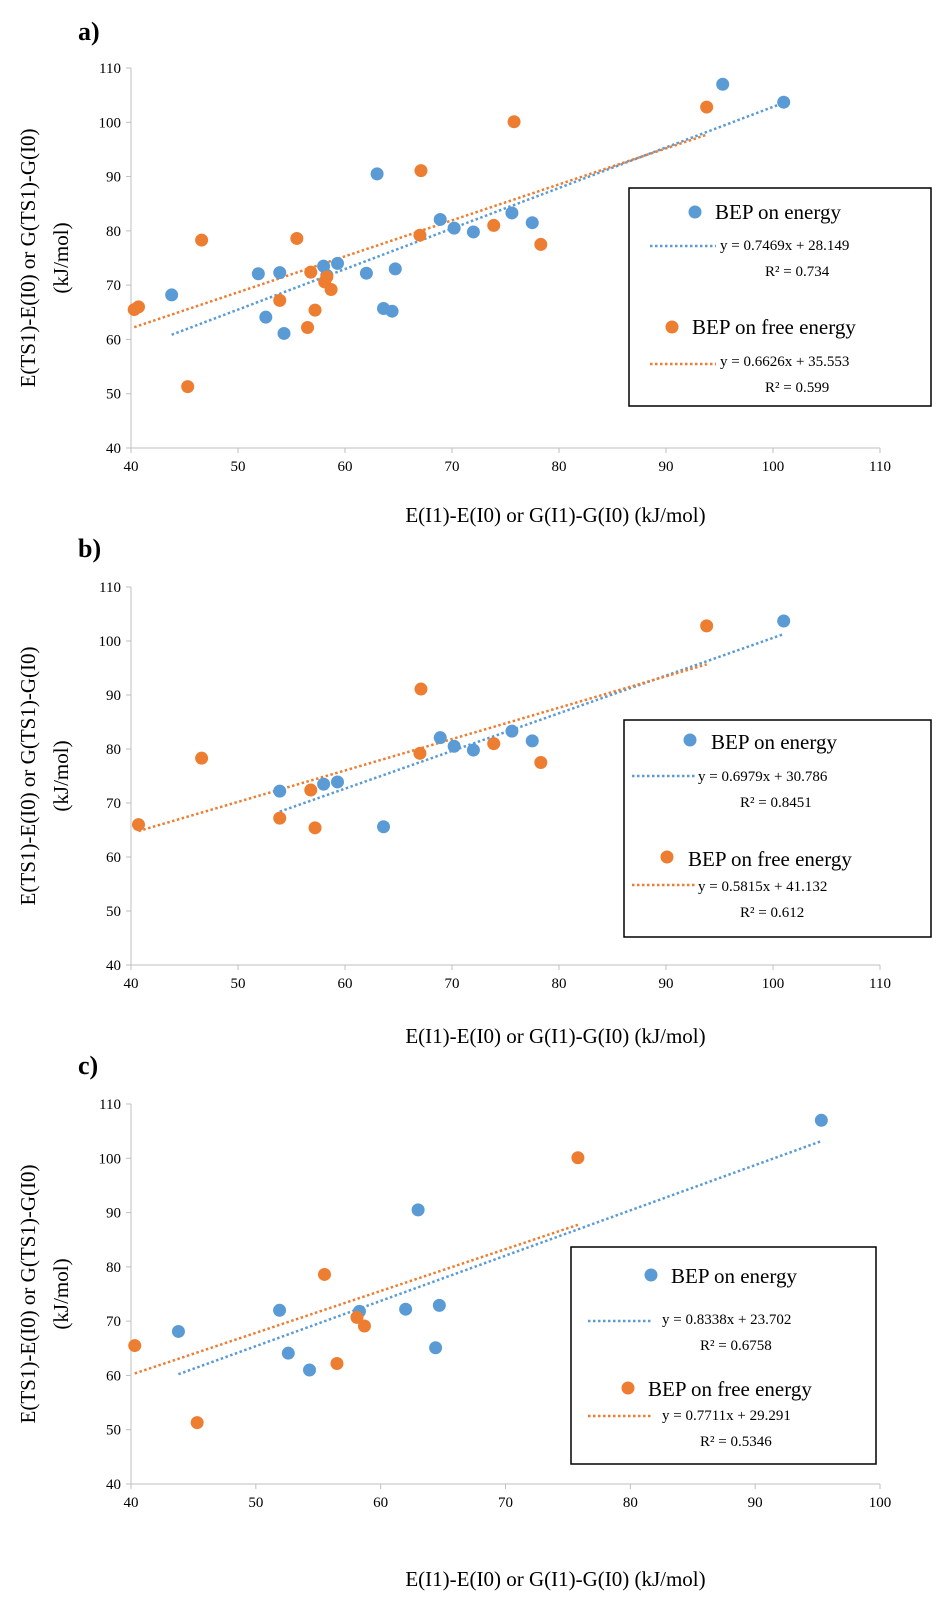  Describe the element at coordinates (784, 246) in the screenshot. I see `legend-trend-equation: y = 0.7469x + 28.149` at that location.